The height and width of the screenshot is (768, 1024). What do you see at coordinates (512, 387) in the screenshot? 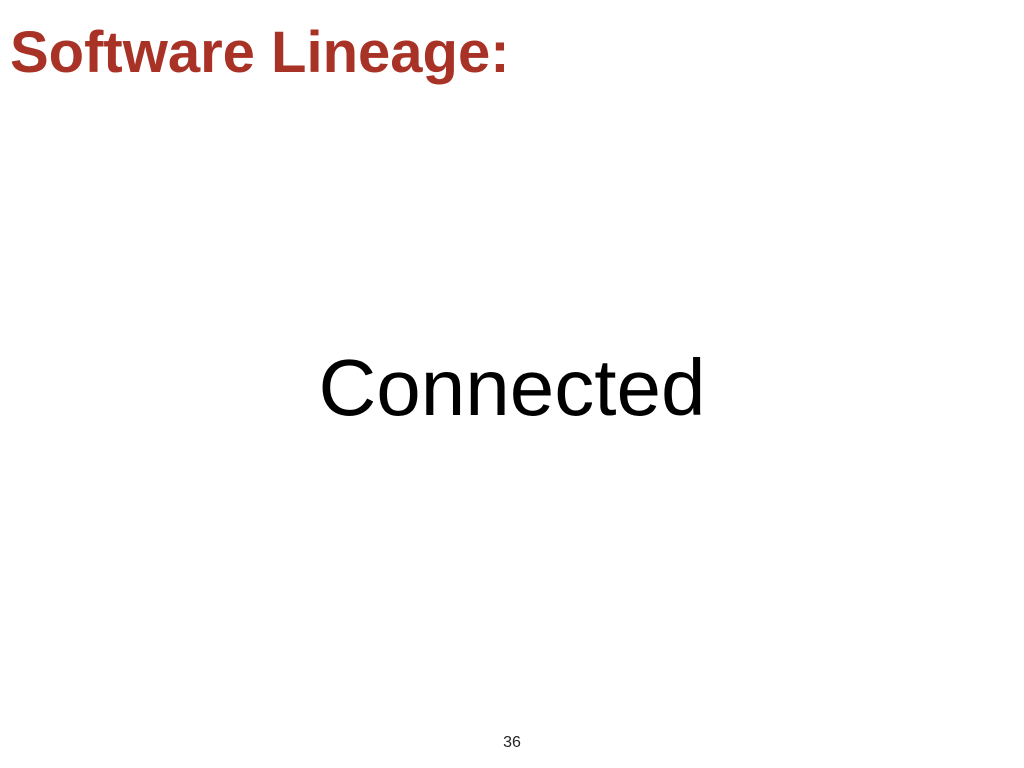
I see `slide-body-text: Connected` at bounding box center [512, 387].